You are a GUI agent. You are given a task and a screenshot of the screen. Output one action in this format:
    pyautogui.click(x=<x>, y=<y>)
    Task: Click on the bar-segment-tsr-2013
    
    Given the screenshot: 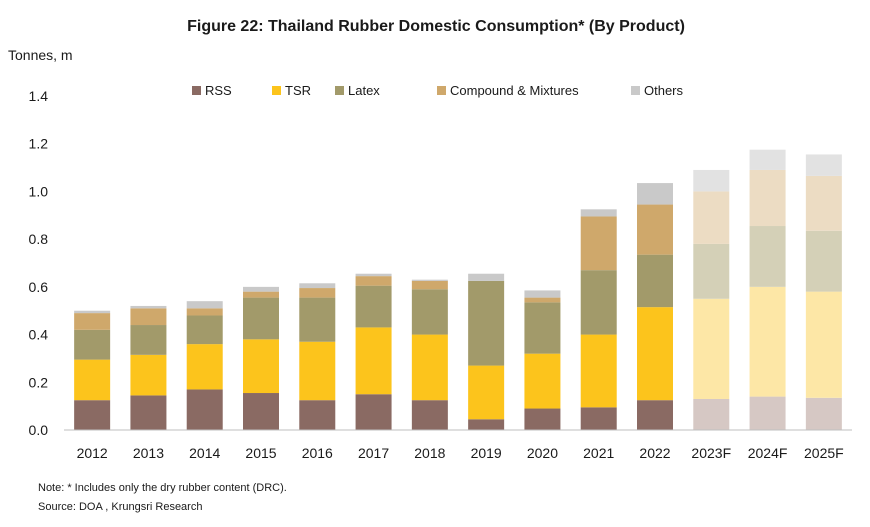 What is the action you would take?
    pyautogui.click(x=148, y=375)
    